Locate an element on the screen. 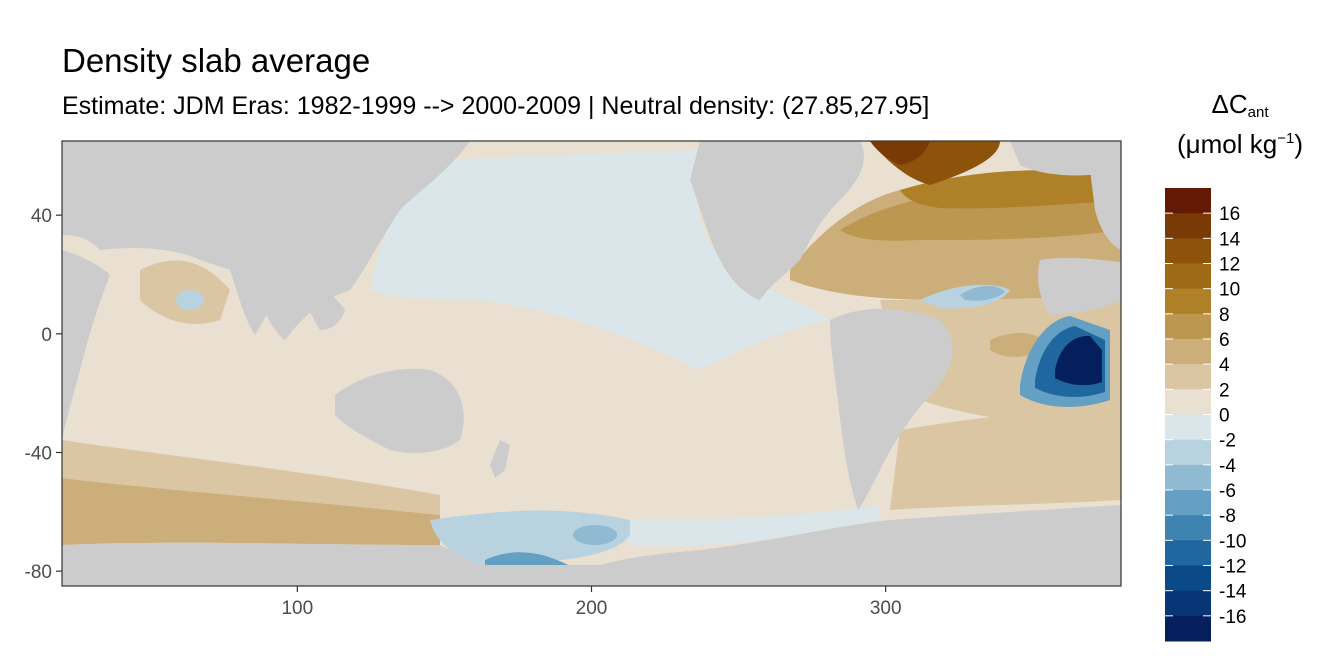 The height and width of the screenshot is (672, 1344). legend-break-label: 16 is located at coordinates (1229, 214).